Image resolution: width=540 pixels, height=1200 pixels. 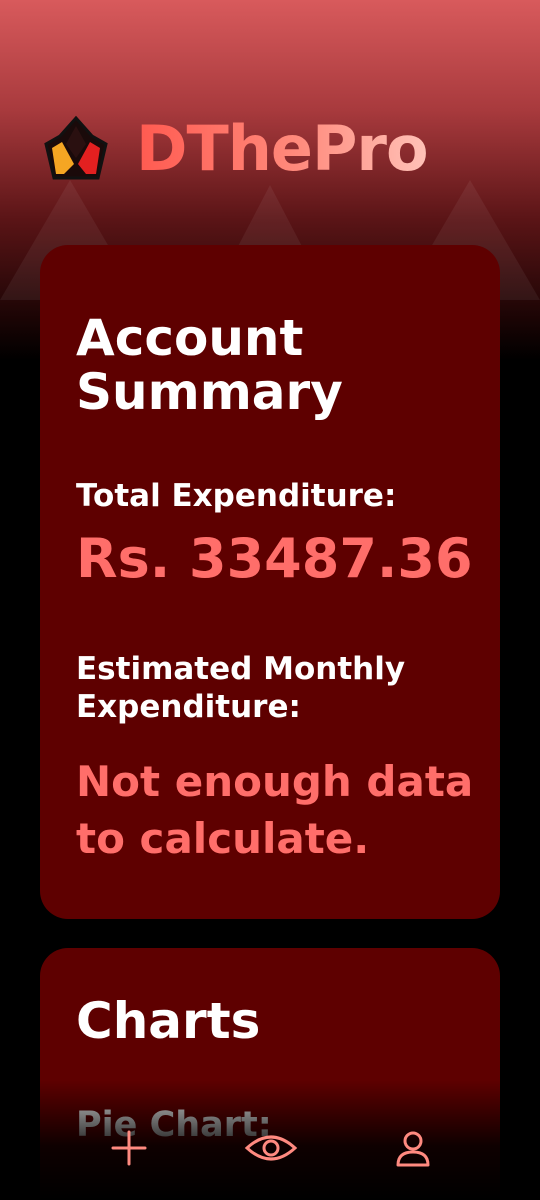 I want to click on eye-icon, so click(x=271, y=1148).